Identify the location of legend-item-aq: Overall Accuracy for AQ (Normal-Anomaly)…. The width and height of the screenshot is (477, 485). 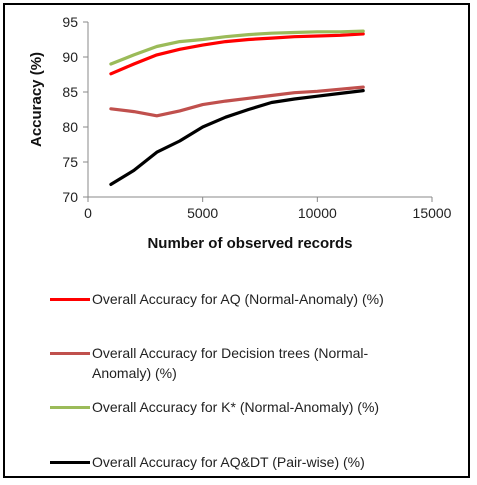
(255, 299).